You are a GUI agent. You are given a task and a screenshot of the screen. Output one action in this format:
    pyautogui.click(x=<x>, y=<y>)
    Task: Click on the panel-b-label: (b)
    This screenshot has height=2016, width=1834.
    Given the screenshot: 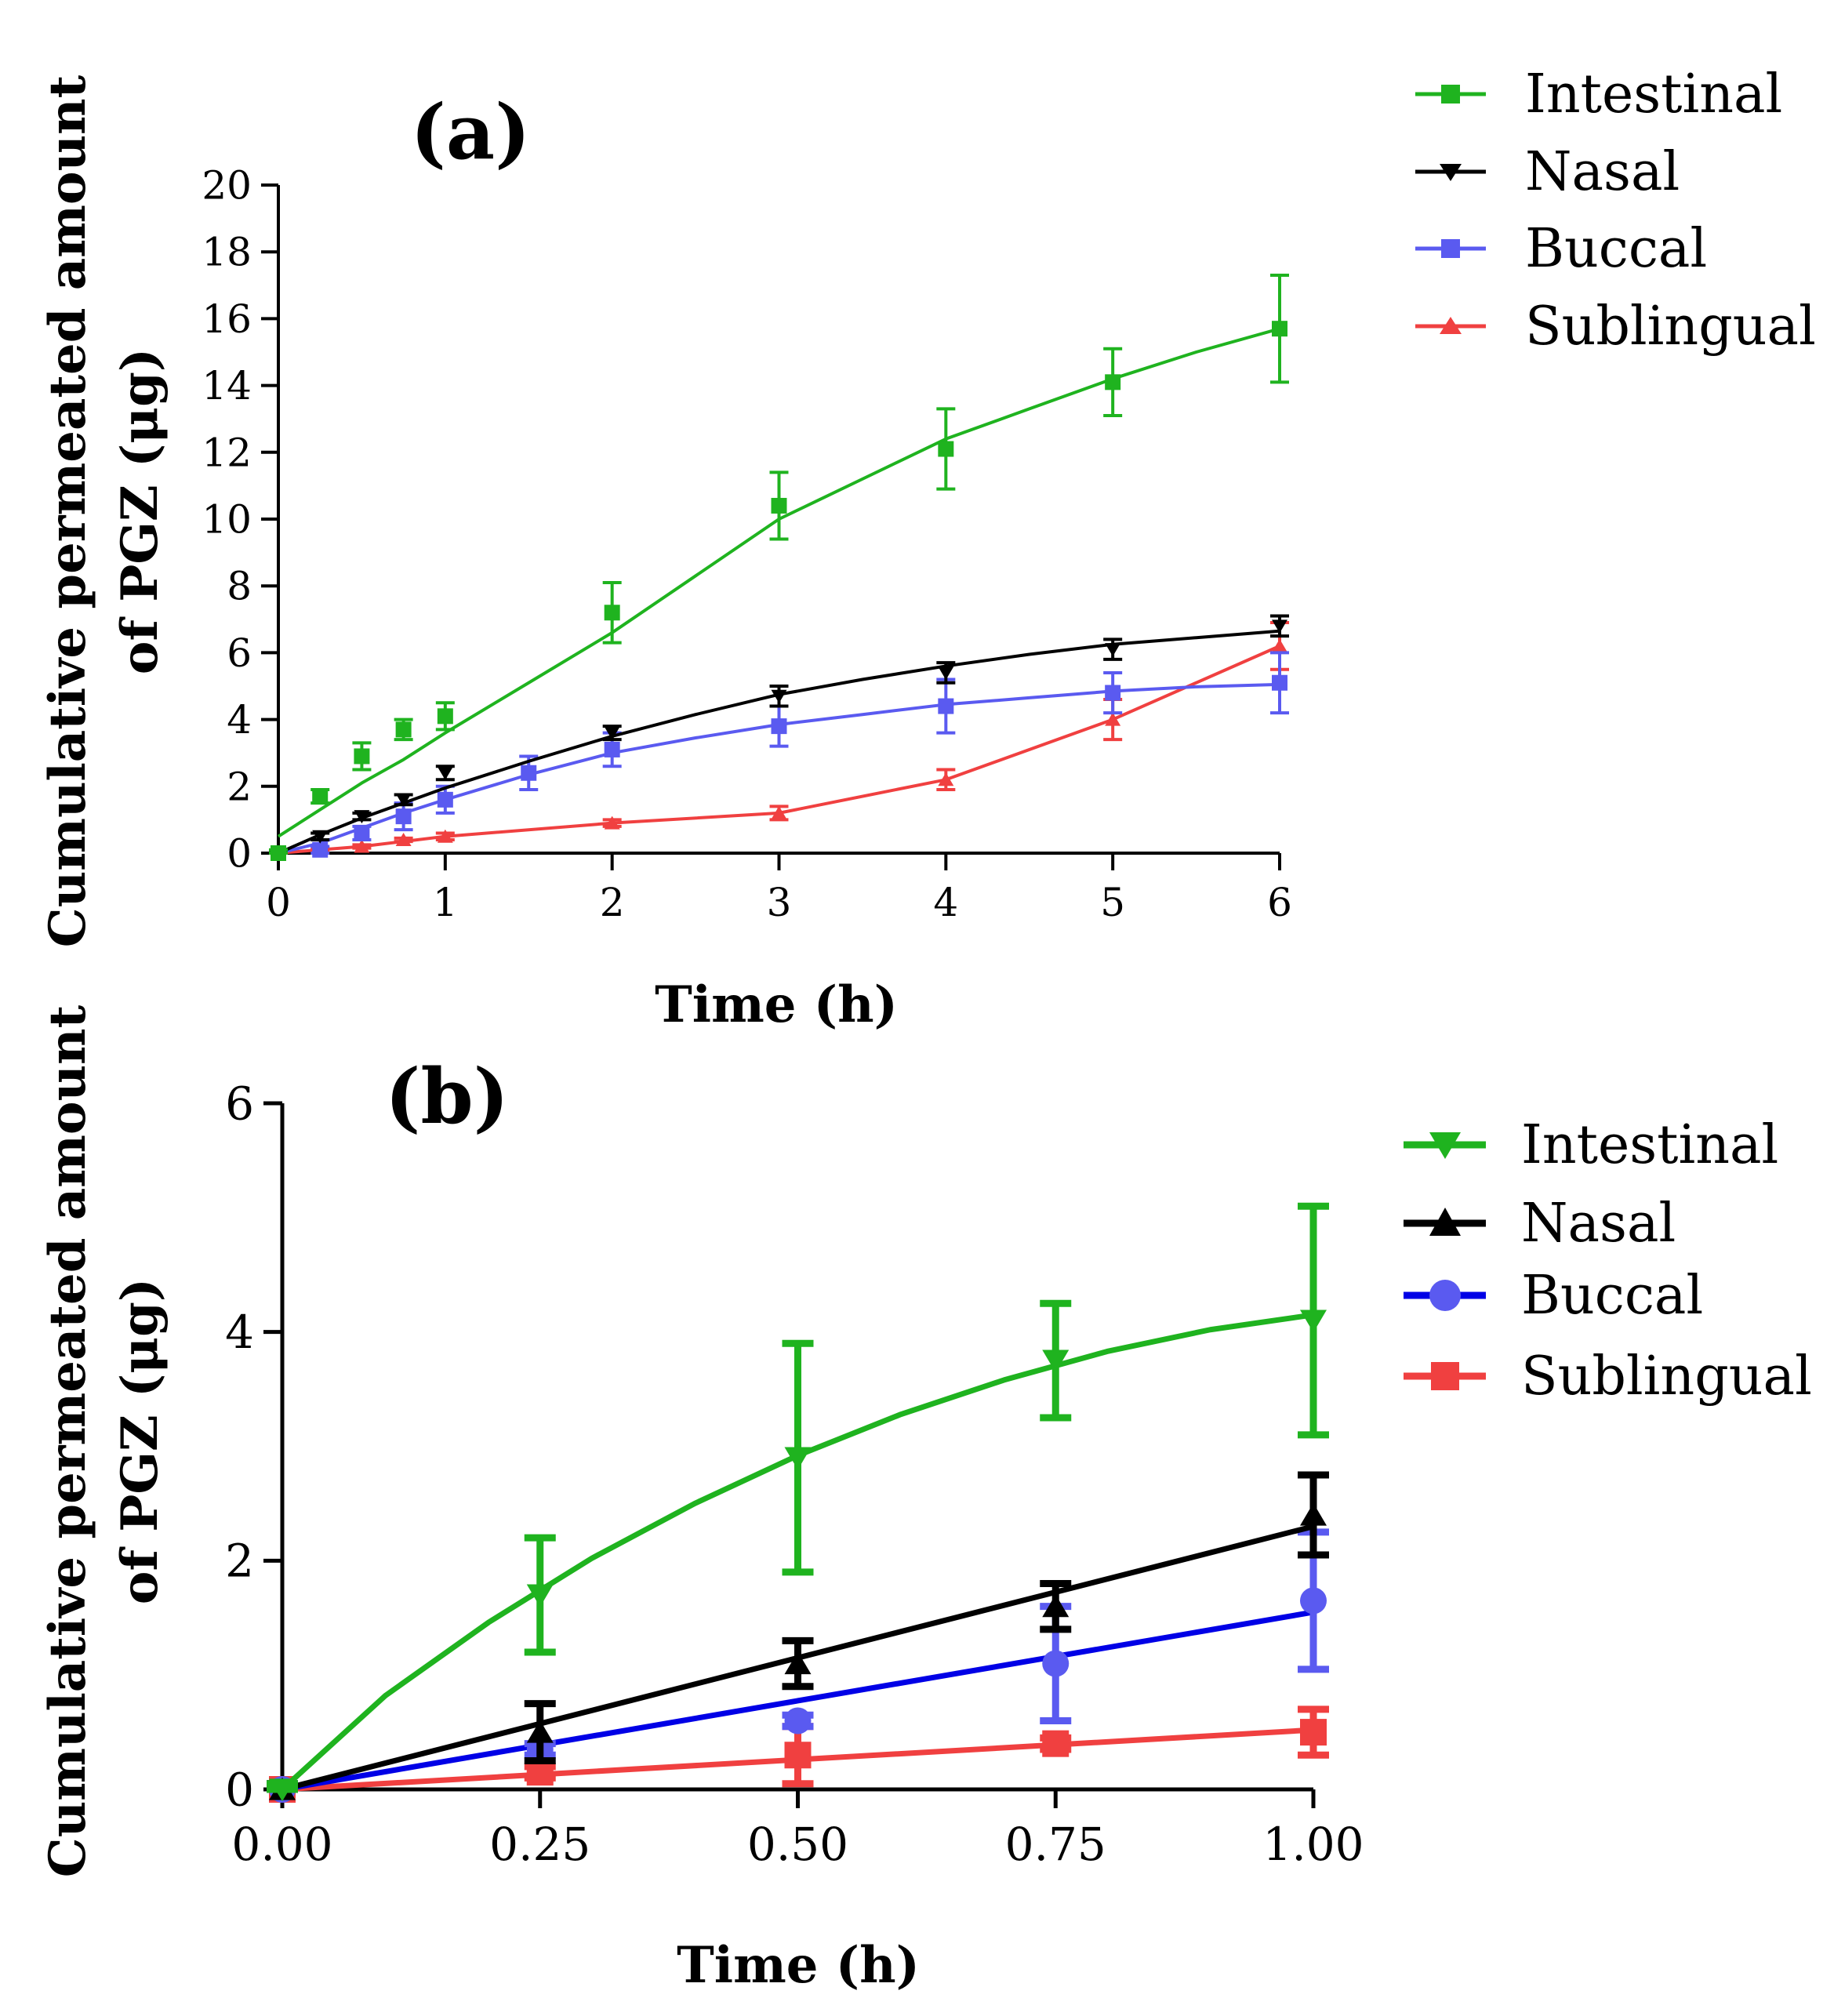 What is the action you would take?
    pyautogui.click(x=447, y=1096)
    